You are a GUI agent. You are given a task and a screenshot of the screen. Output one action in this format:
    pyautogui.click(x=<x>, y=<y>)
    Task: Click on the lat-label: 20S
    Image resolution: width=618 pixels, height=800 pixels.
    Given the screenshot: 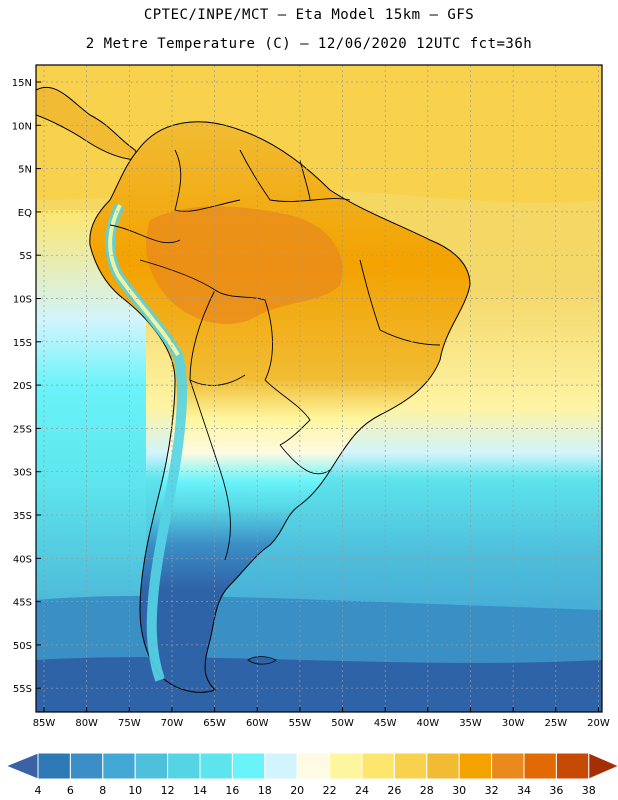 What is the action you would take?
    pyautogui.click(x=22, y=386)
    